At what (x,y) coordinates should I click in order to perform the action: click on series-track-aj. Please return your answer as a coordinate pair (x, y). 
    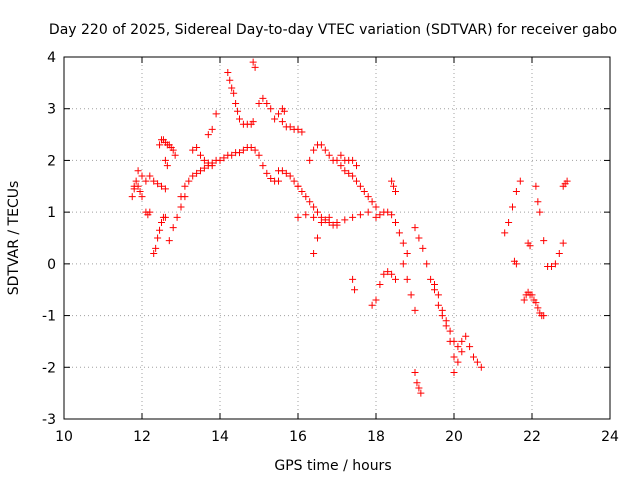
    Looking at the image, I should click on (565, 183).